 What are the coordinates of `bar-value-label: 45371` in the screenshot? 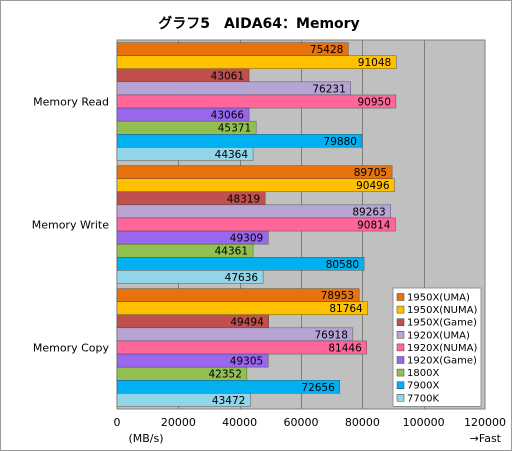 It's located at (234, 129).